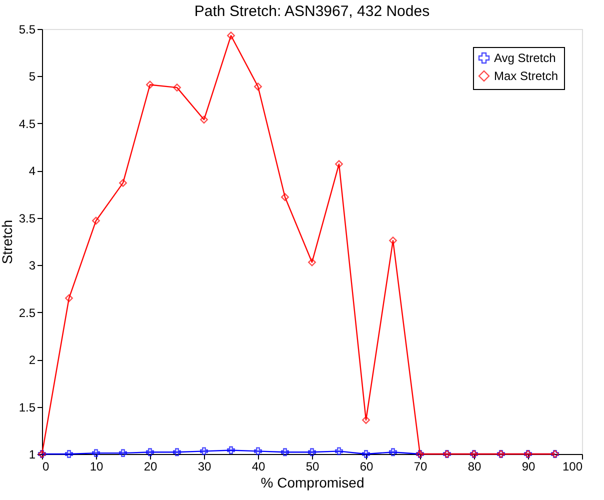  What do you see at coordinates (526, 76) in the screenshot?
I see `legend-label: Max Stretch` at bounding box center [526, 76].